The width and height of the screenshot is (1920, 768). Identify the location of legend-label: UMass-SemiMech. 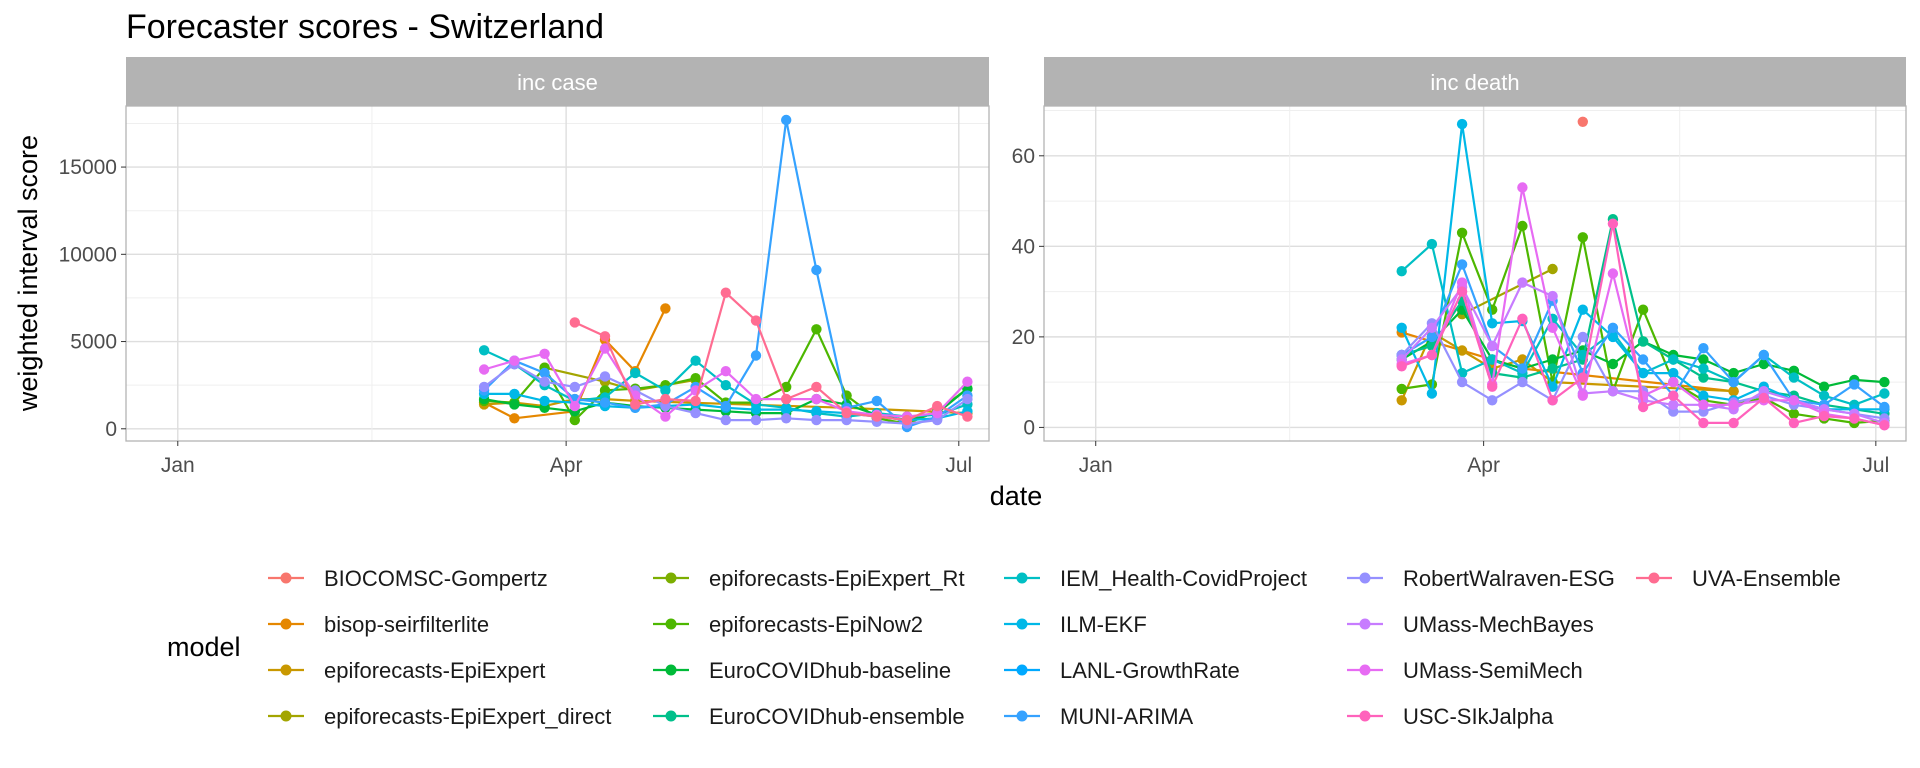
(1493, 670).